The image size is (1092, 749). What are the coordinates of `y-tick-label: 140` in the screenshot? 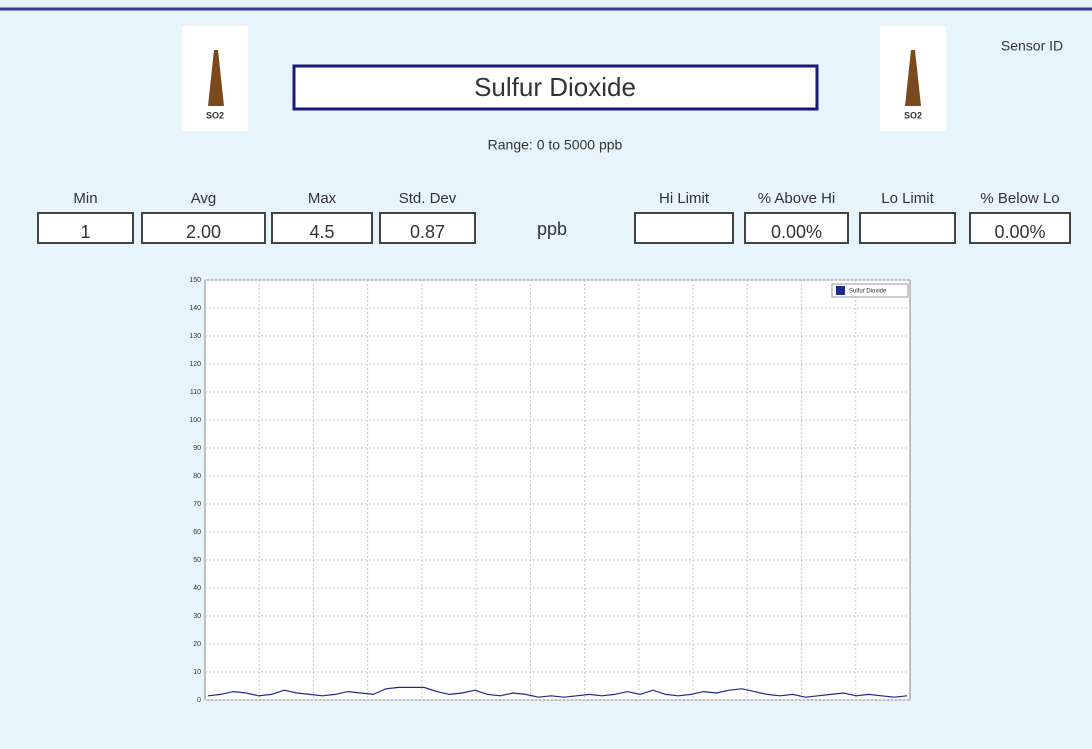 It's located at (195, 308).